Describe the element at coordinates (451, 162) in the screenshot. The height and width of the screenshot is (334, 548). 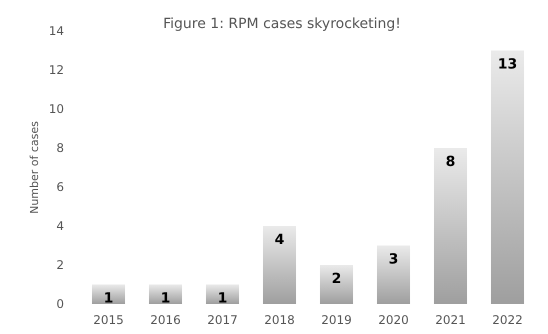
I see `data-label: 8` at that location.